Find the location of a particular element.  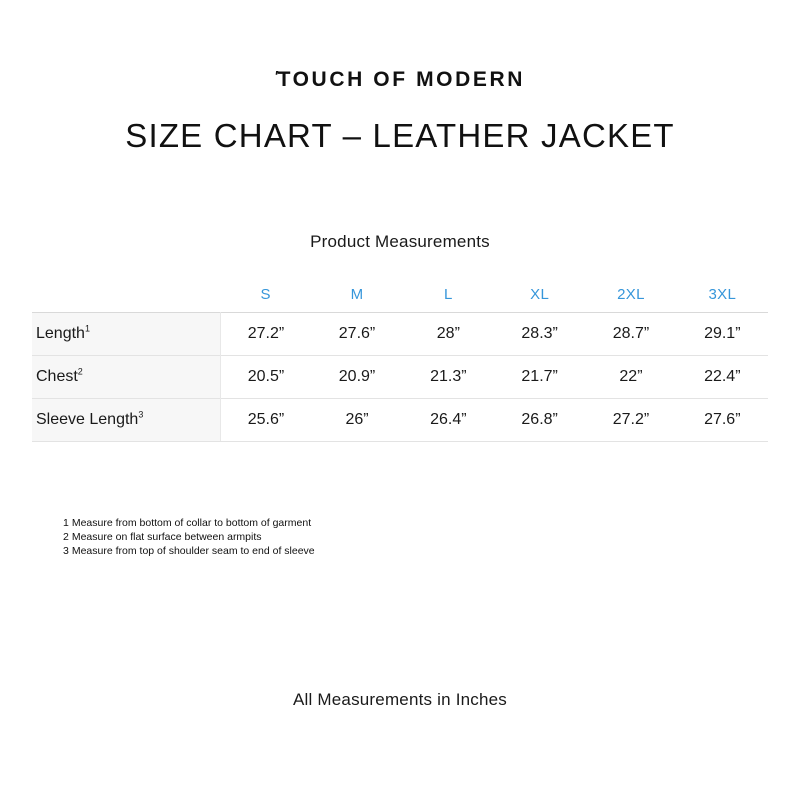

brand-logo-text: ′TOUCH OF MODERN is located at coordinates (400, 80).